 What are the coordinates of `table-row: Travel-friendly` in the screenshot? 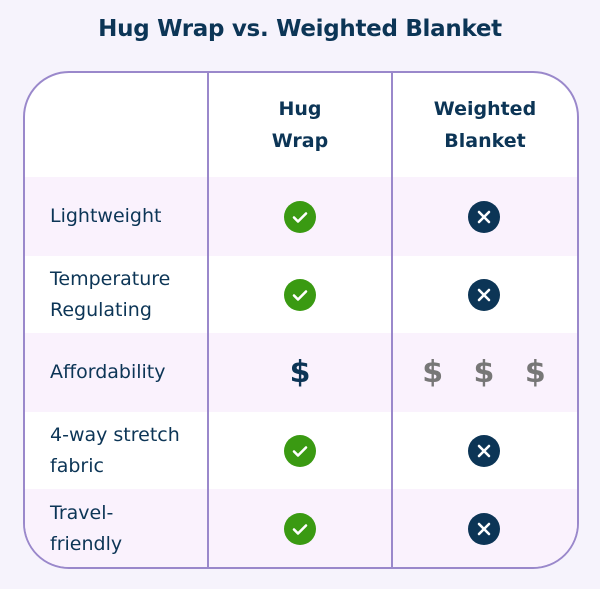 It's located at (301, 528).